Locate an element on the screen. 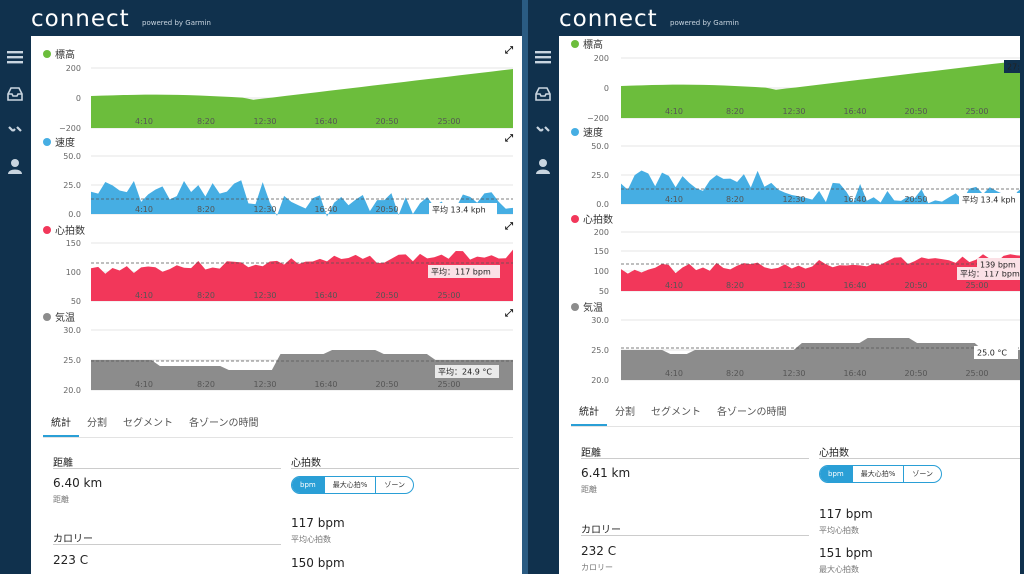 The height and width of the screenshot is (574, 1024). elevation-title: 標高 is located at coordinates (59, 53).